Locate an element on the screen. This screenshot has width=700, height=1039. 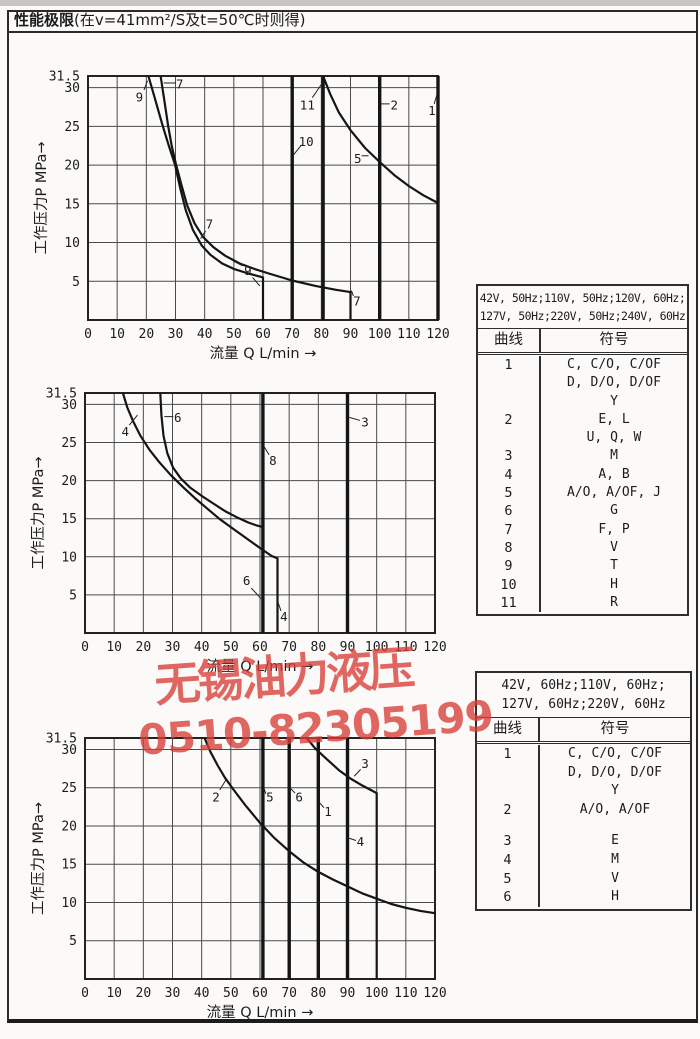
curve-number-cell: 11 is located at coordinates (508, 602).